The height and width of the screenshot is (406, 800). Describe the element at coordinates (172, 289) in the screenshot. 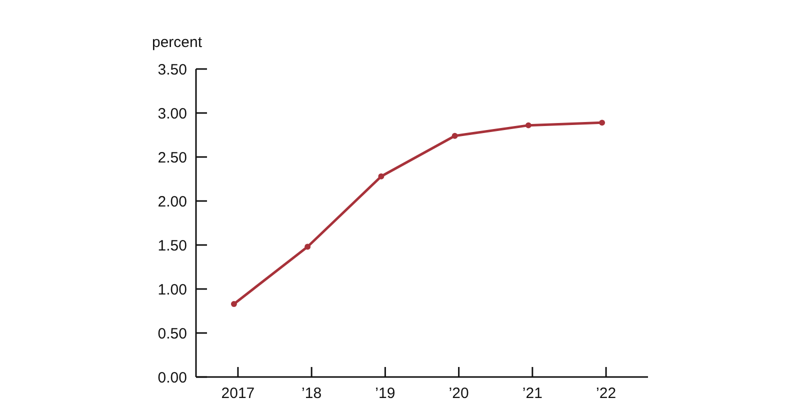

I see `y-tick-label: 1.00` at that location.